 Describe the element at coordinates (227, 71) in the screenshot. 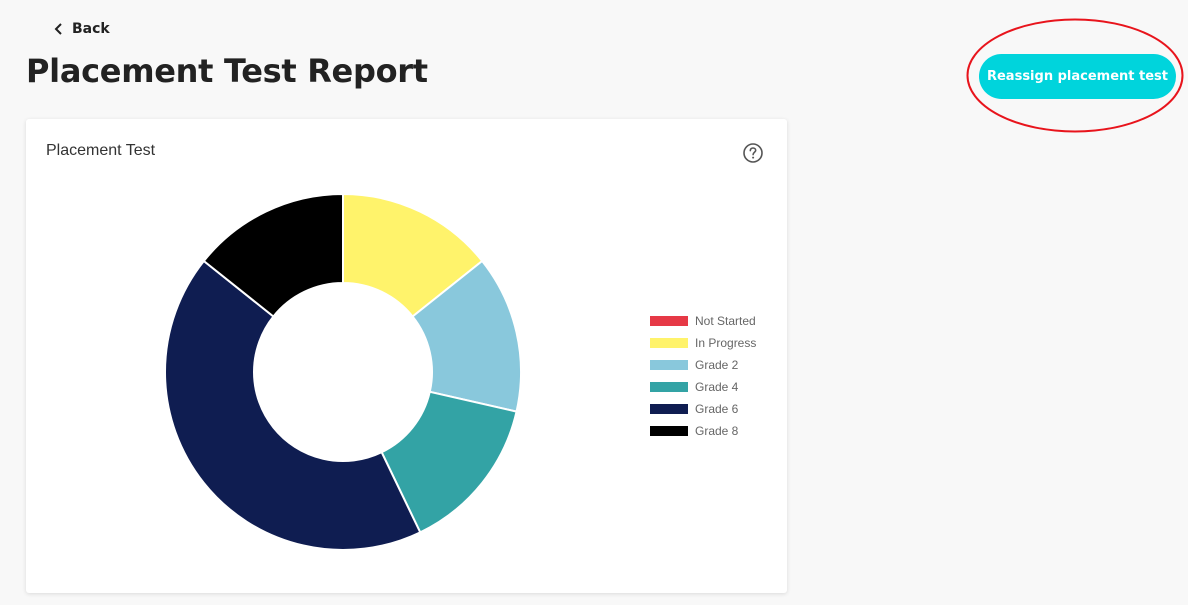

I see `page-title: Placement Test Report` at that location.